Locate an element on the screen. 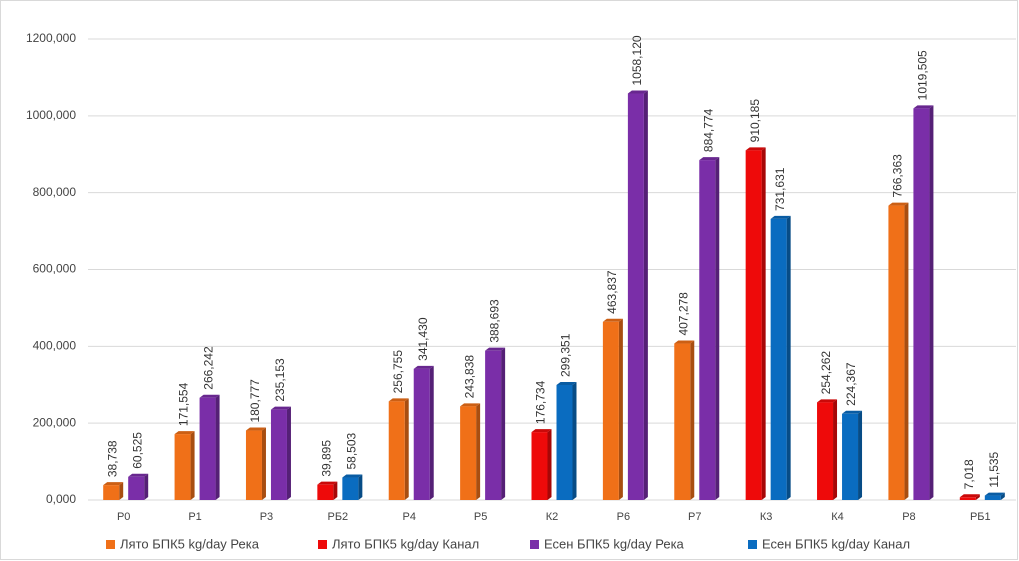  x-tick-label: Р8 is located at coordinates (908, 517).